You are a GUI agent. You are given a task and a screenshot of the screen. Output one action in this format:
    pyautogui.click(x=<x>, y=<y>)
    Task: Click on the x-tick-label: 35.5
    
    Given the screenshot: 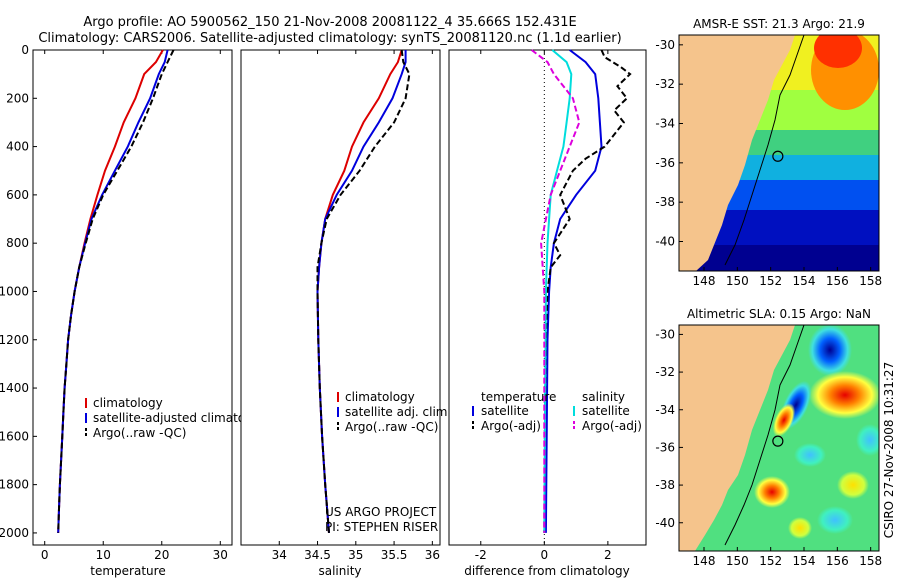 What is the action you would take?
    pyautogui.click(x=394, y=555)
    